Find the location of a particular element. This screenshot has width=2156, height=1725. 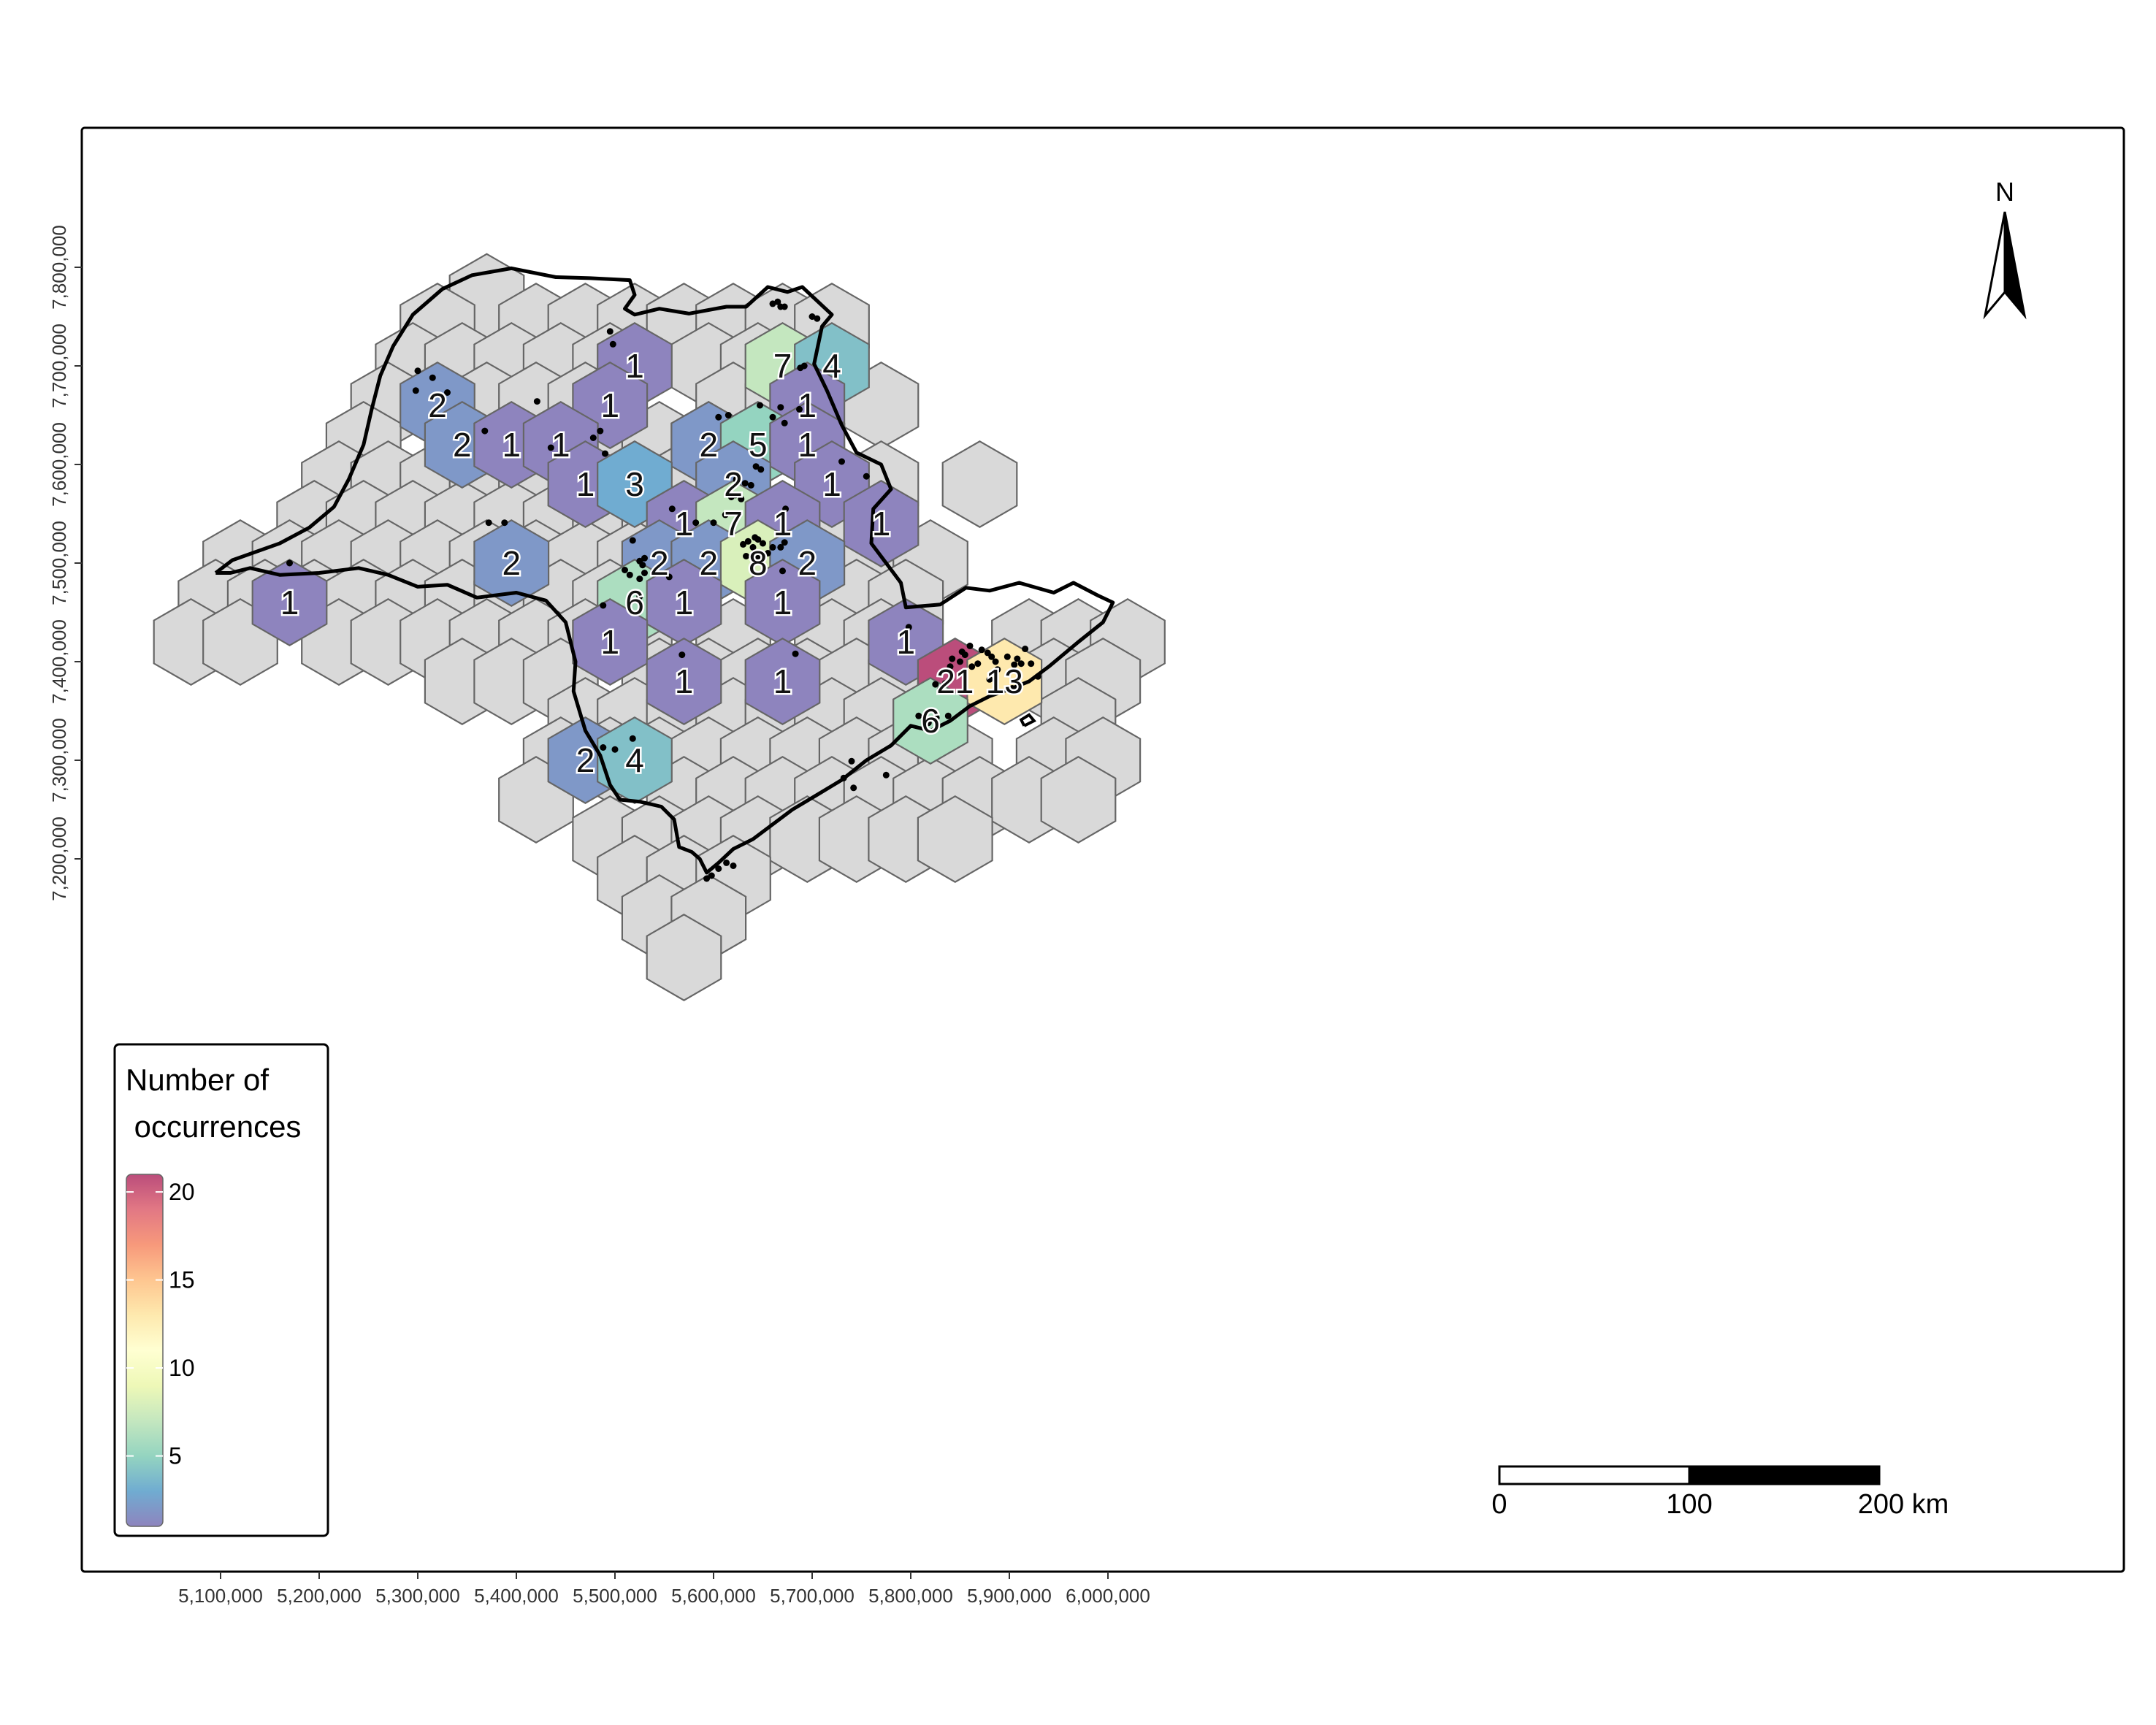

legend-title-line2: occurrences is located at coordinates (214, 1126).